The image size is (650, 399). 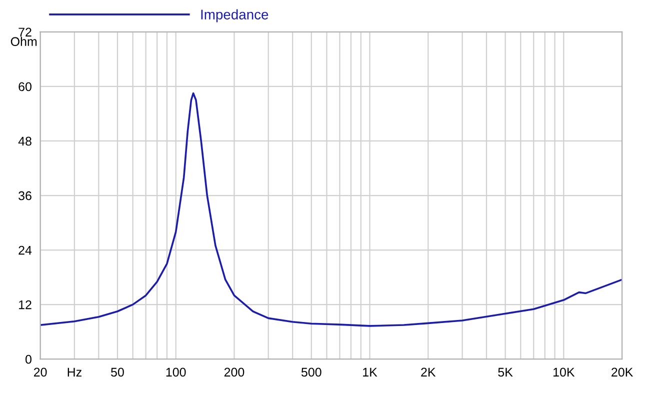 What do you see at coordinates (25, 195) in the screenshot?
I see `y-tick-label: 36` at bounding box center [25, 195].